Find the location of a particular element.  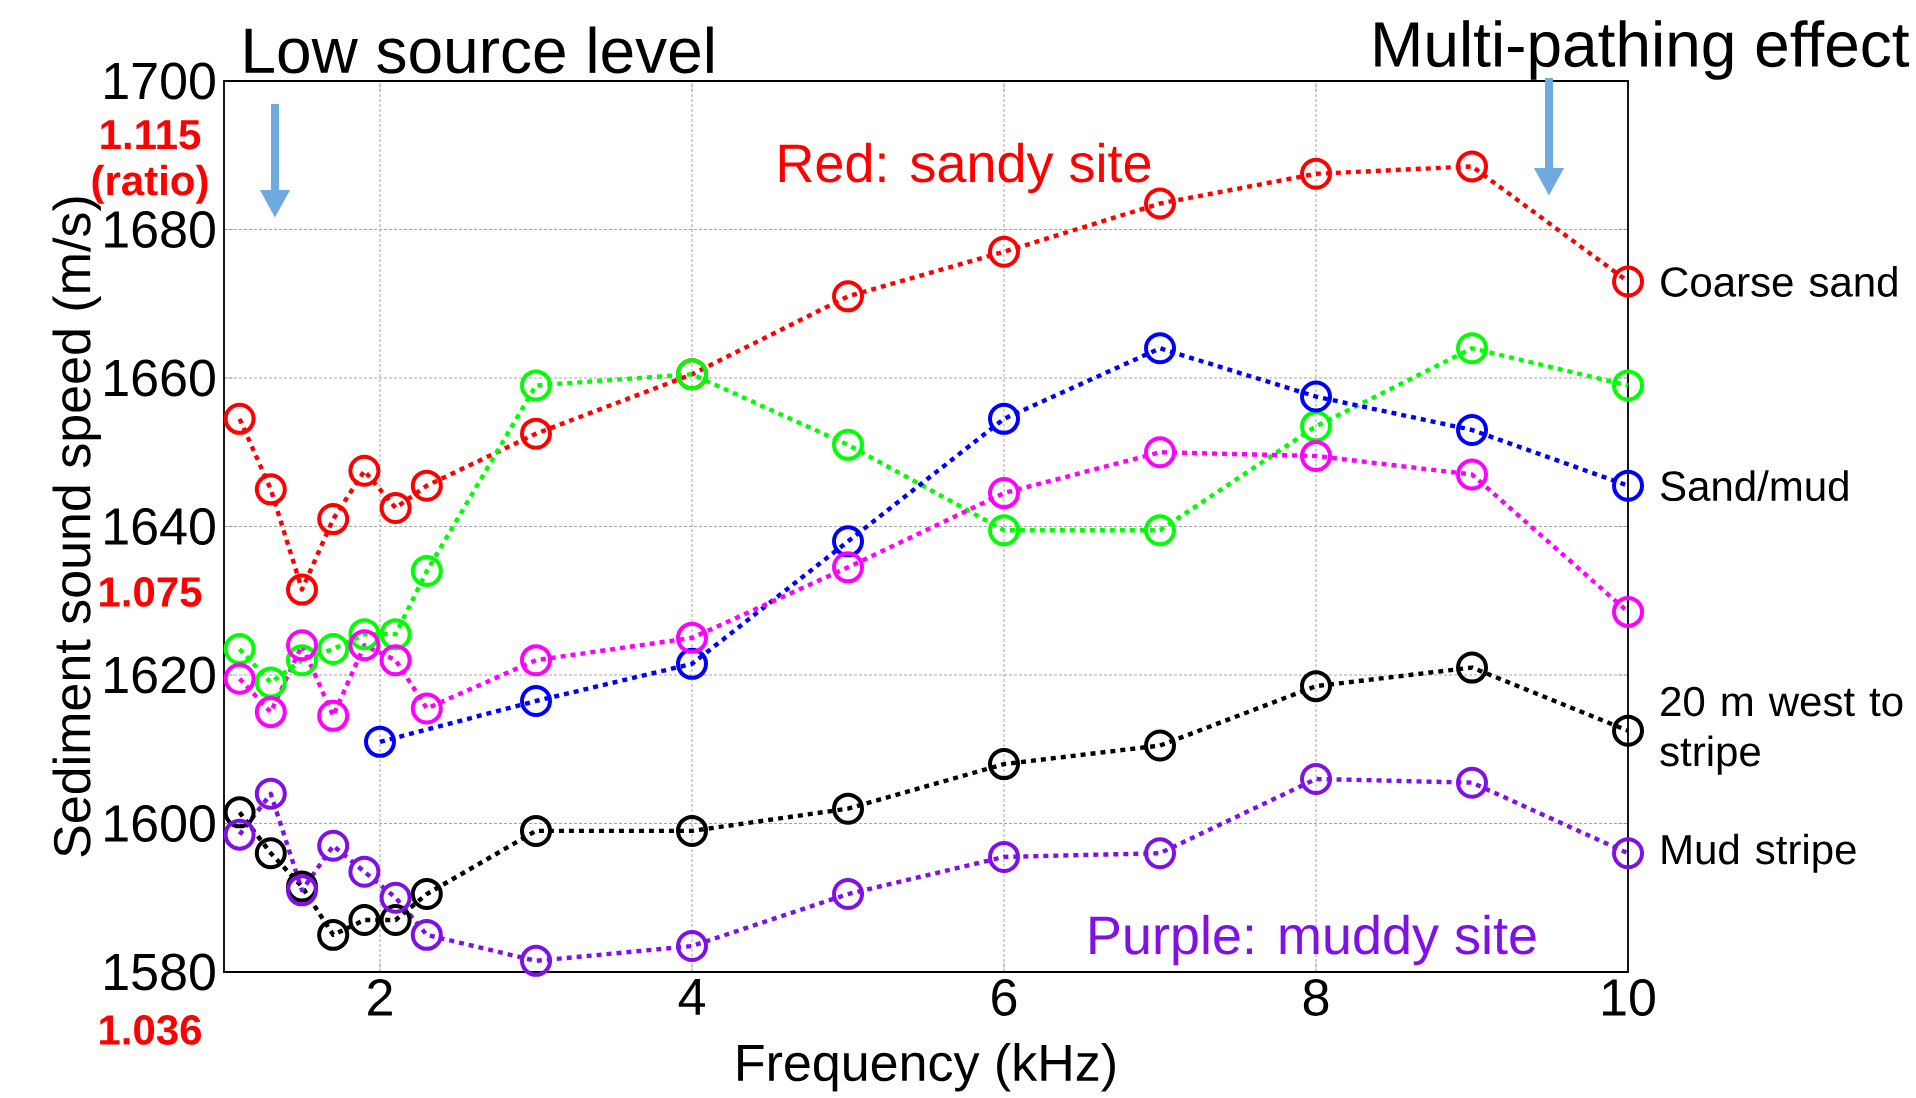

x-axis-title: Frequency (kHz) is located at coordinates (926, 1067).